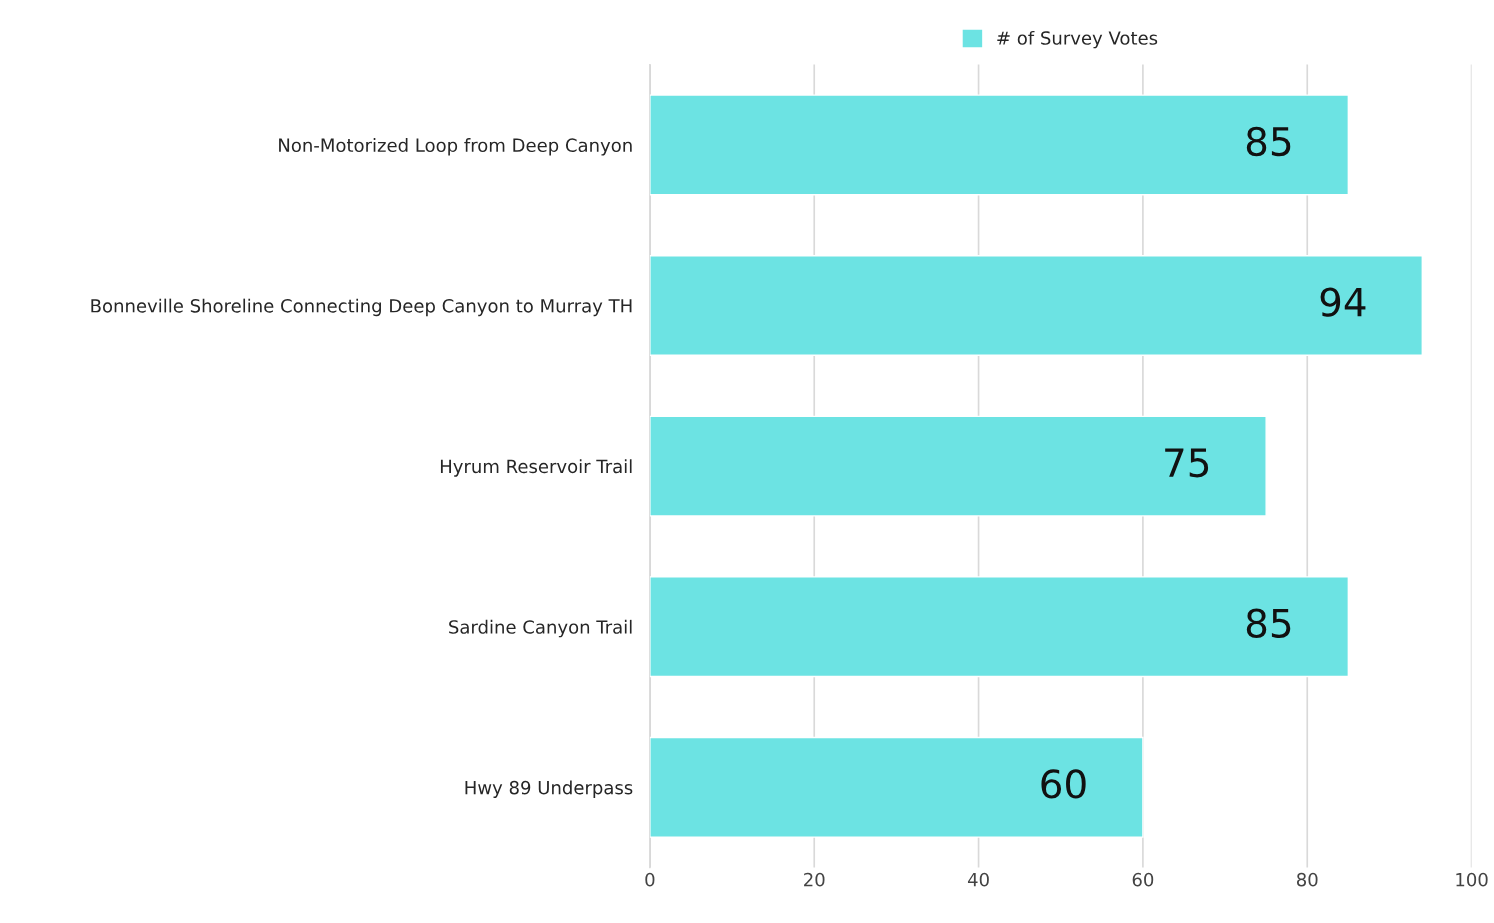 The height and width of the screenshot is (923, 1494). Describe the element at coordinates (1343, 302) in the screenshot. I see `data-label: 94` at that location.